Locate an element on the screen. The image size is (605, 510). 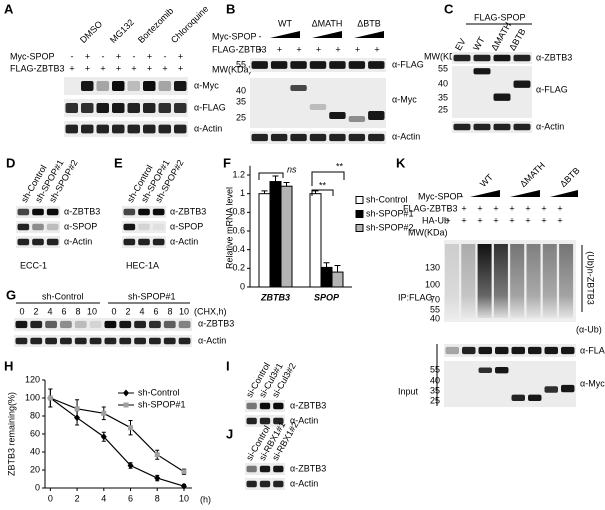
label: ZBTB3 remaining(%) is located at coordinates (11, 434).